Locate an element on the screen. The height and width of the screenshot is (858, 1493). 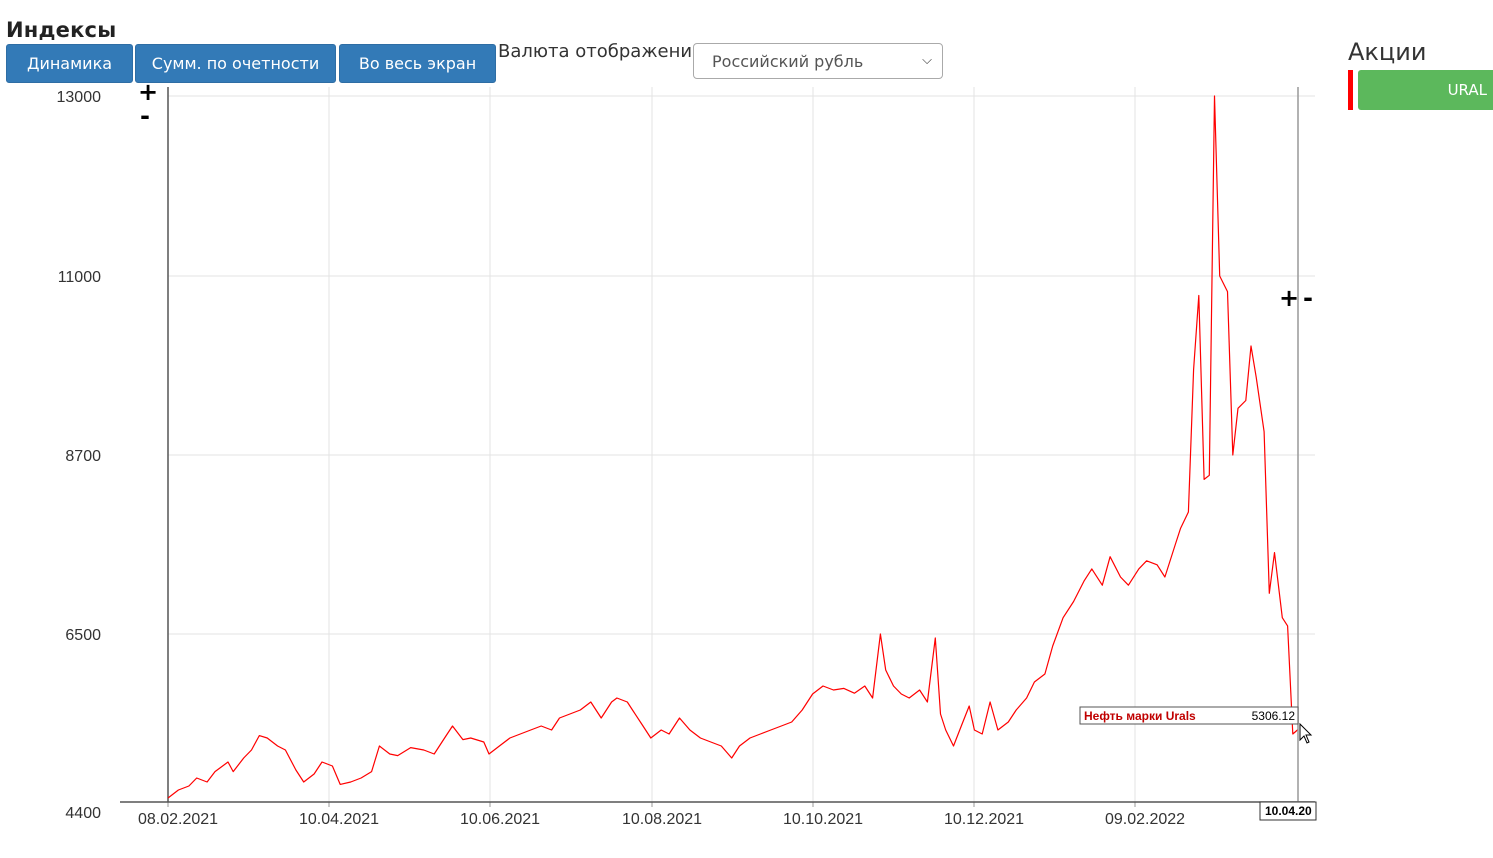
x-tick-label: 10.08.2021 is located at coordinates (662, 819).